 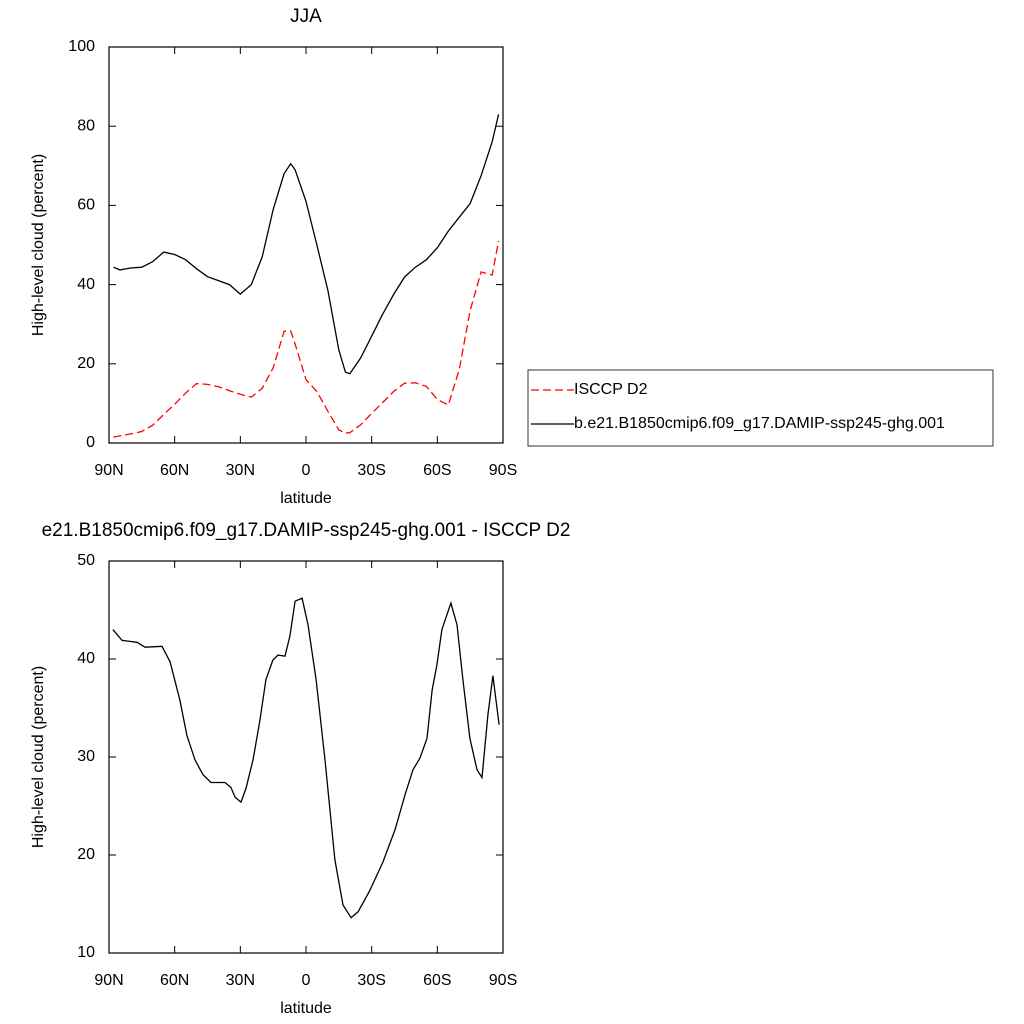 What do you see at coordinates (86, 560) in the screenshot?
I see `y-tick-label: 50` at bounding box center [86, 560].